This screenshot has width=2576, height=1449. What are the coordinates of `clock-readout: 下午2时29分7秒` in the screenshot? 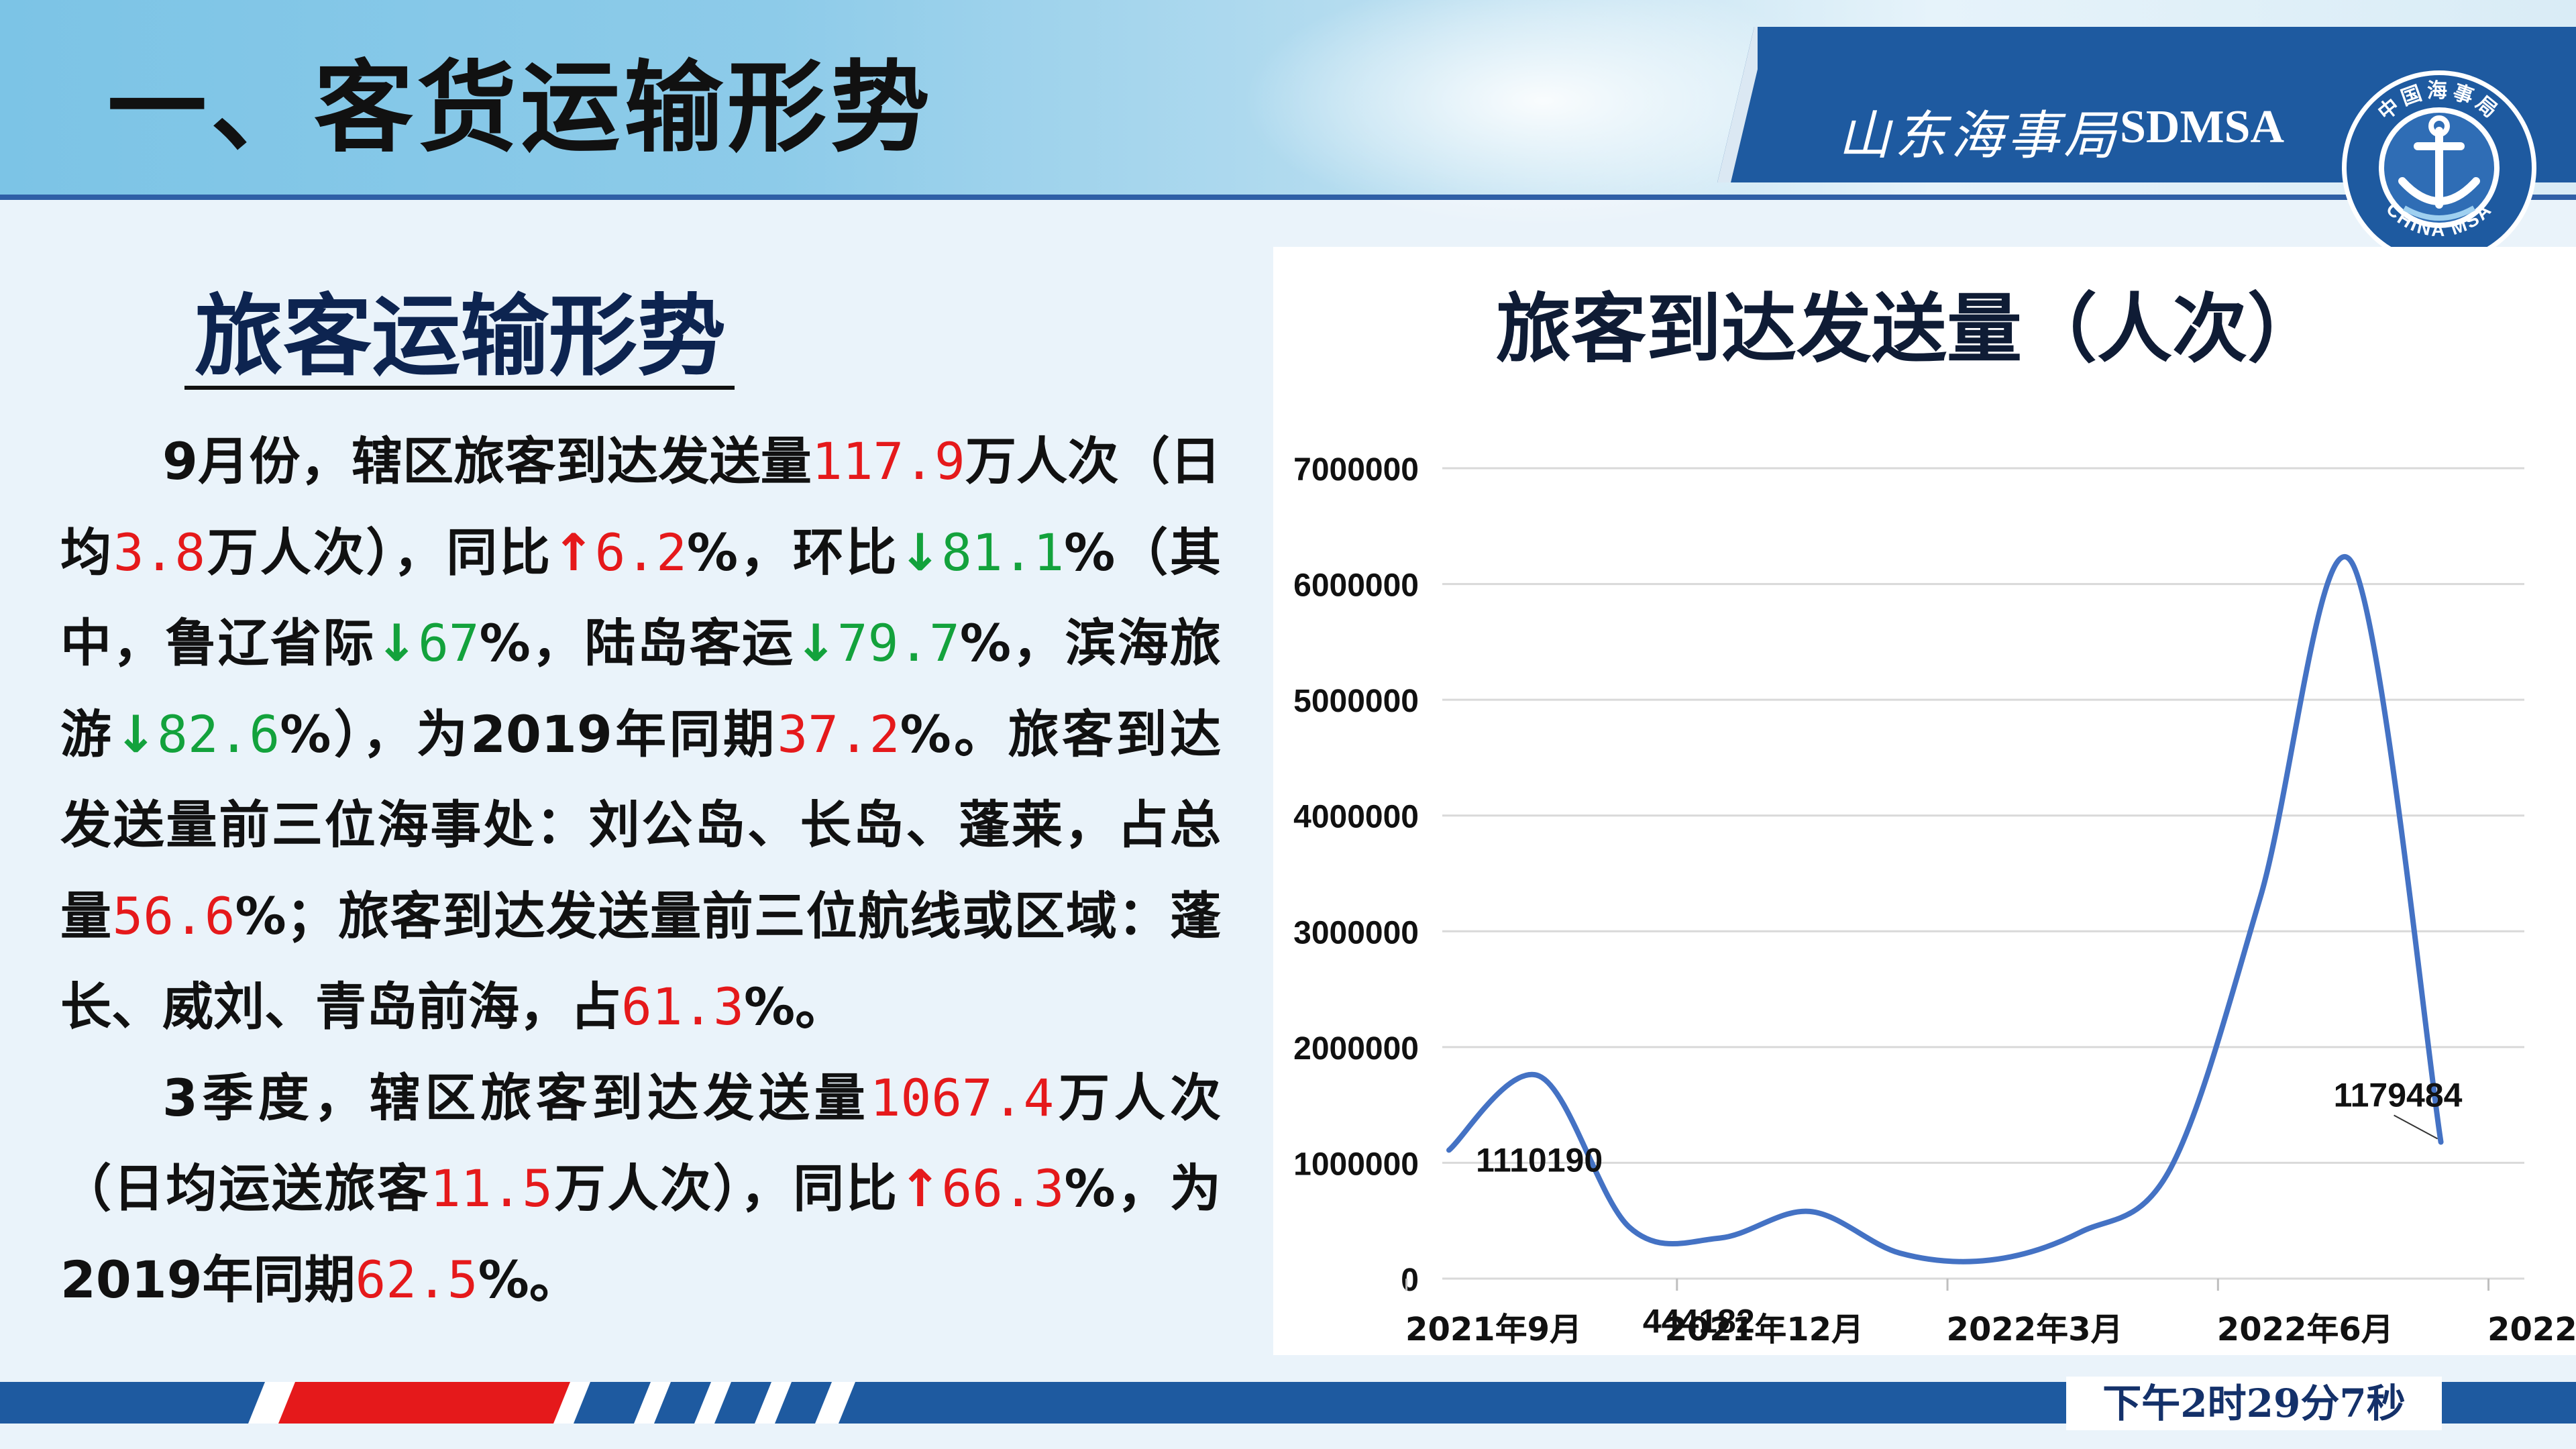 It's located at (2254, 1403).